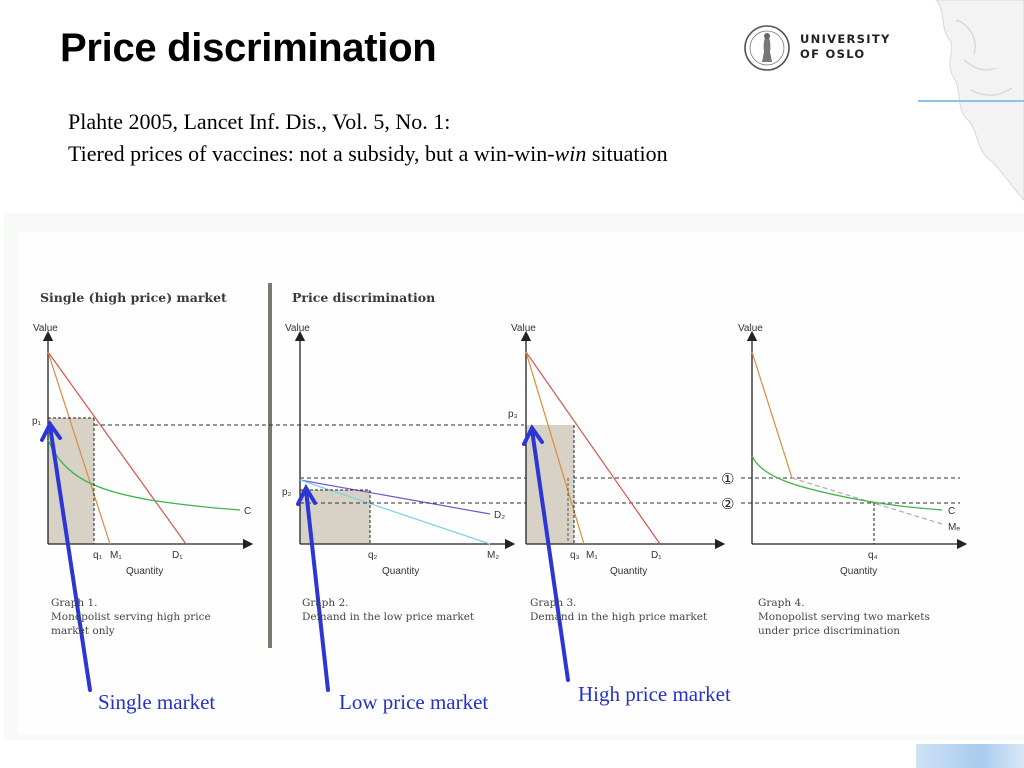  Describe the element at coordinates (618, 610) in the screenshot. I see `graph-3-caption: Graph 3. Demand in the high price market` at that location.